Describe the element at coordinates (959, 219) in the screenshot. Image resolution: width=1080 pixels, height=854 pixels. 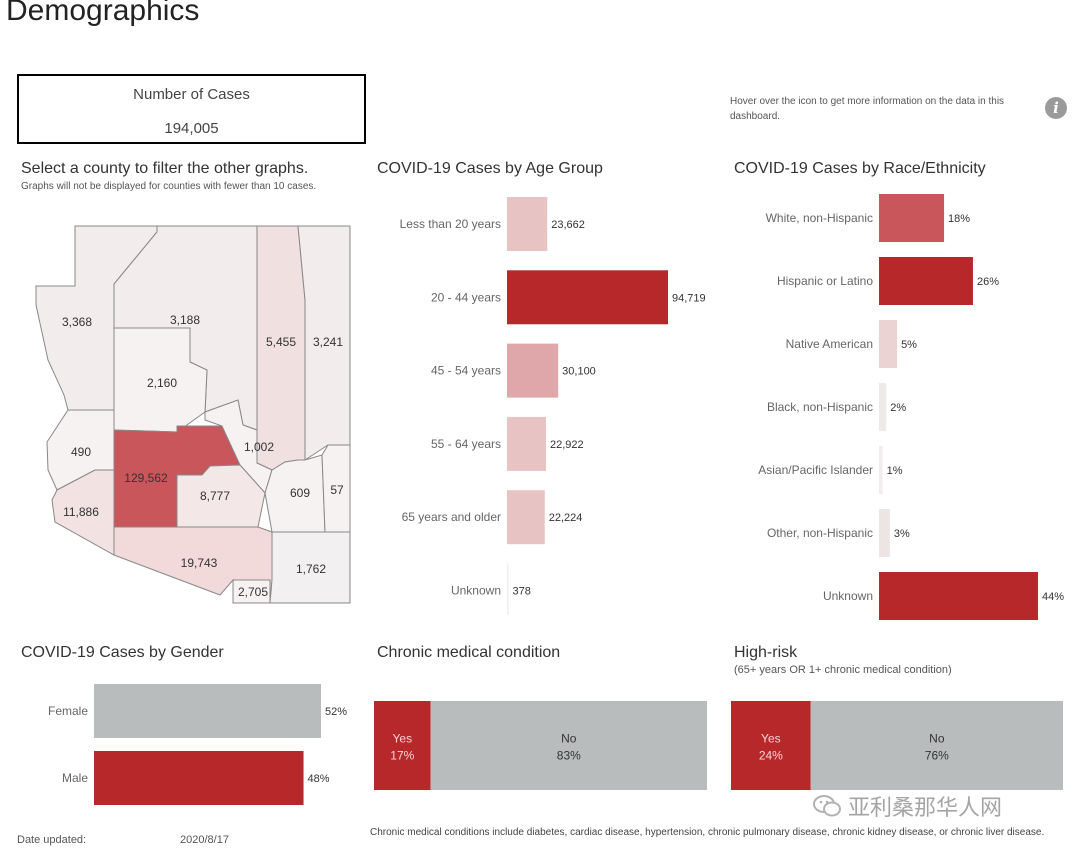
I see `value-label: 18%` at that location.